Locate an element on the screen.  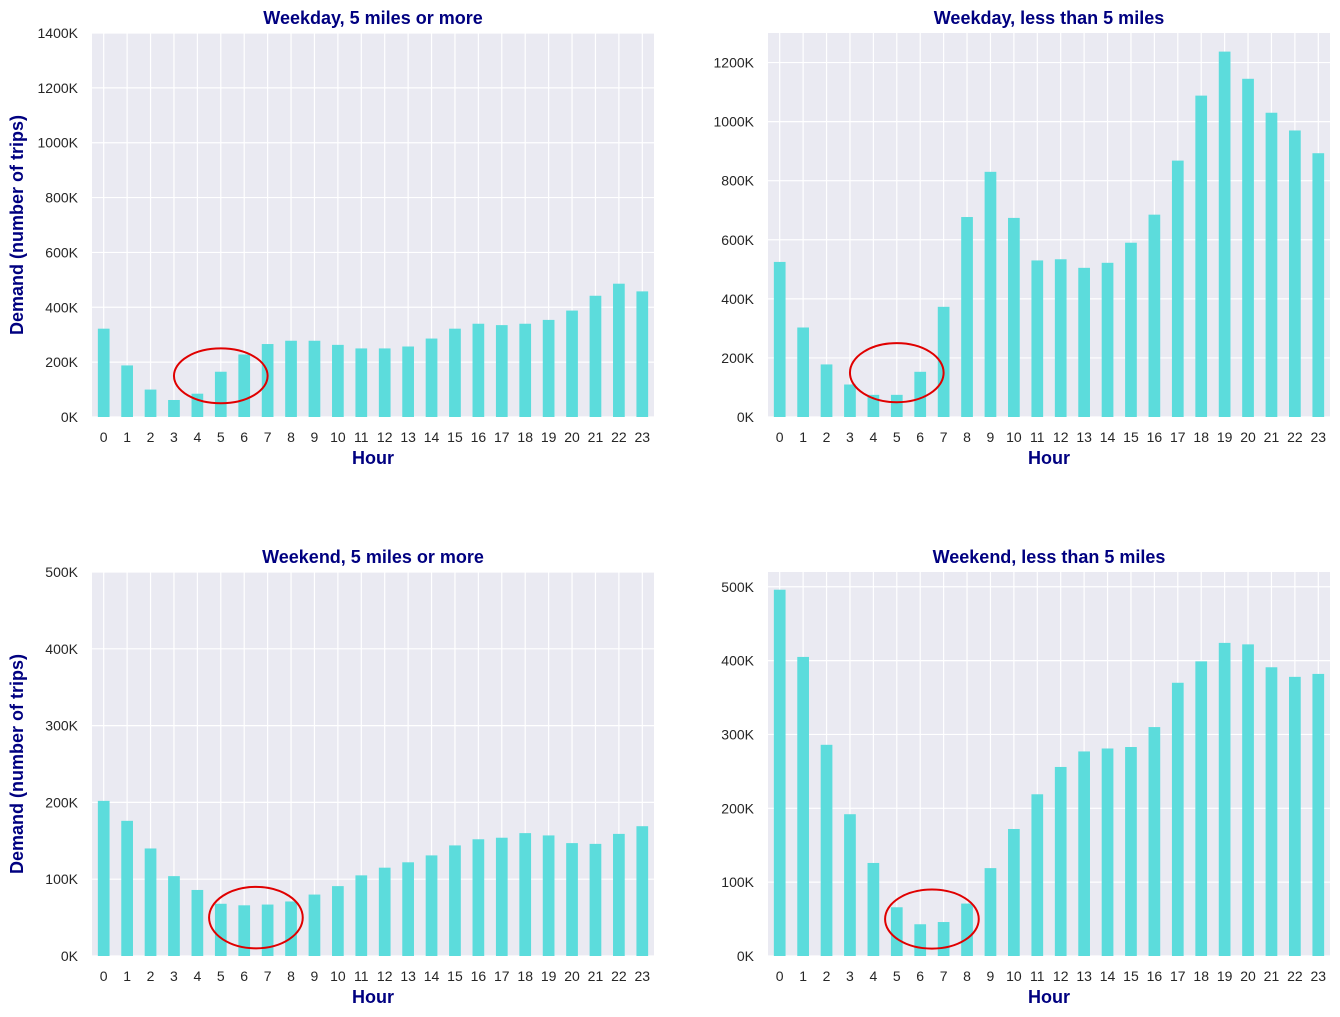
chart-title: Weekend, less than 5 miles is located at coordinates (1049, 557).